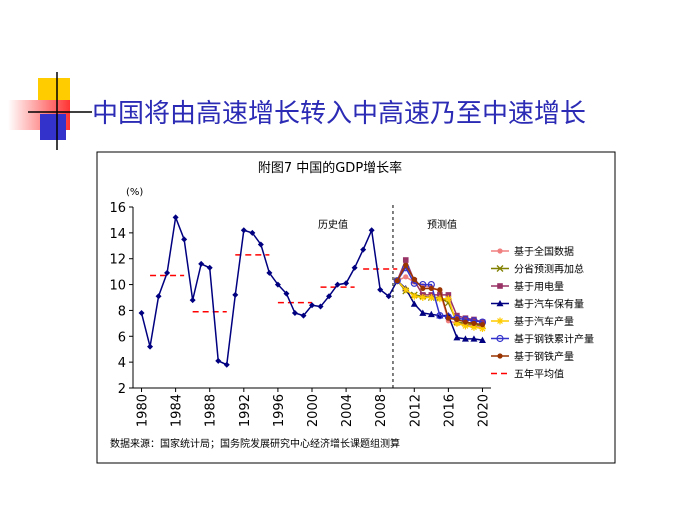  I want to click on y-axis-label: (%), so click(134, 192).